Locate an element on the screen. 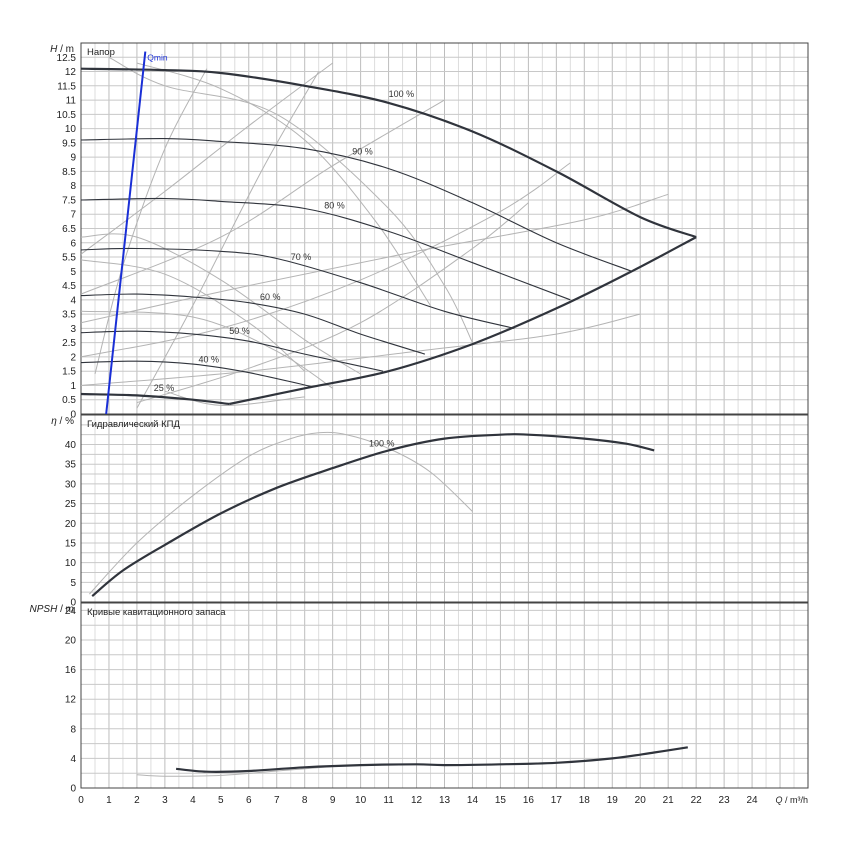 The width and height of the screenshot is (850, 855). speed-curve-label: 90 % is located at coordinates (362, 151).